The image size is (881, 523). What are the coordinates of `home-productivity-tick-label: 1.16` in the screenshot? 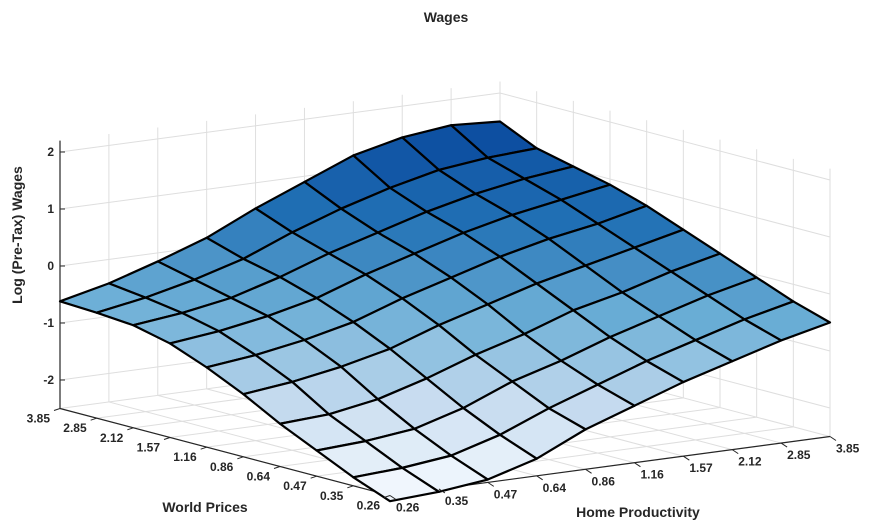 It's located at (652, 475).